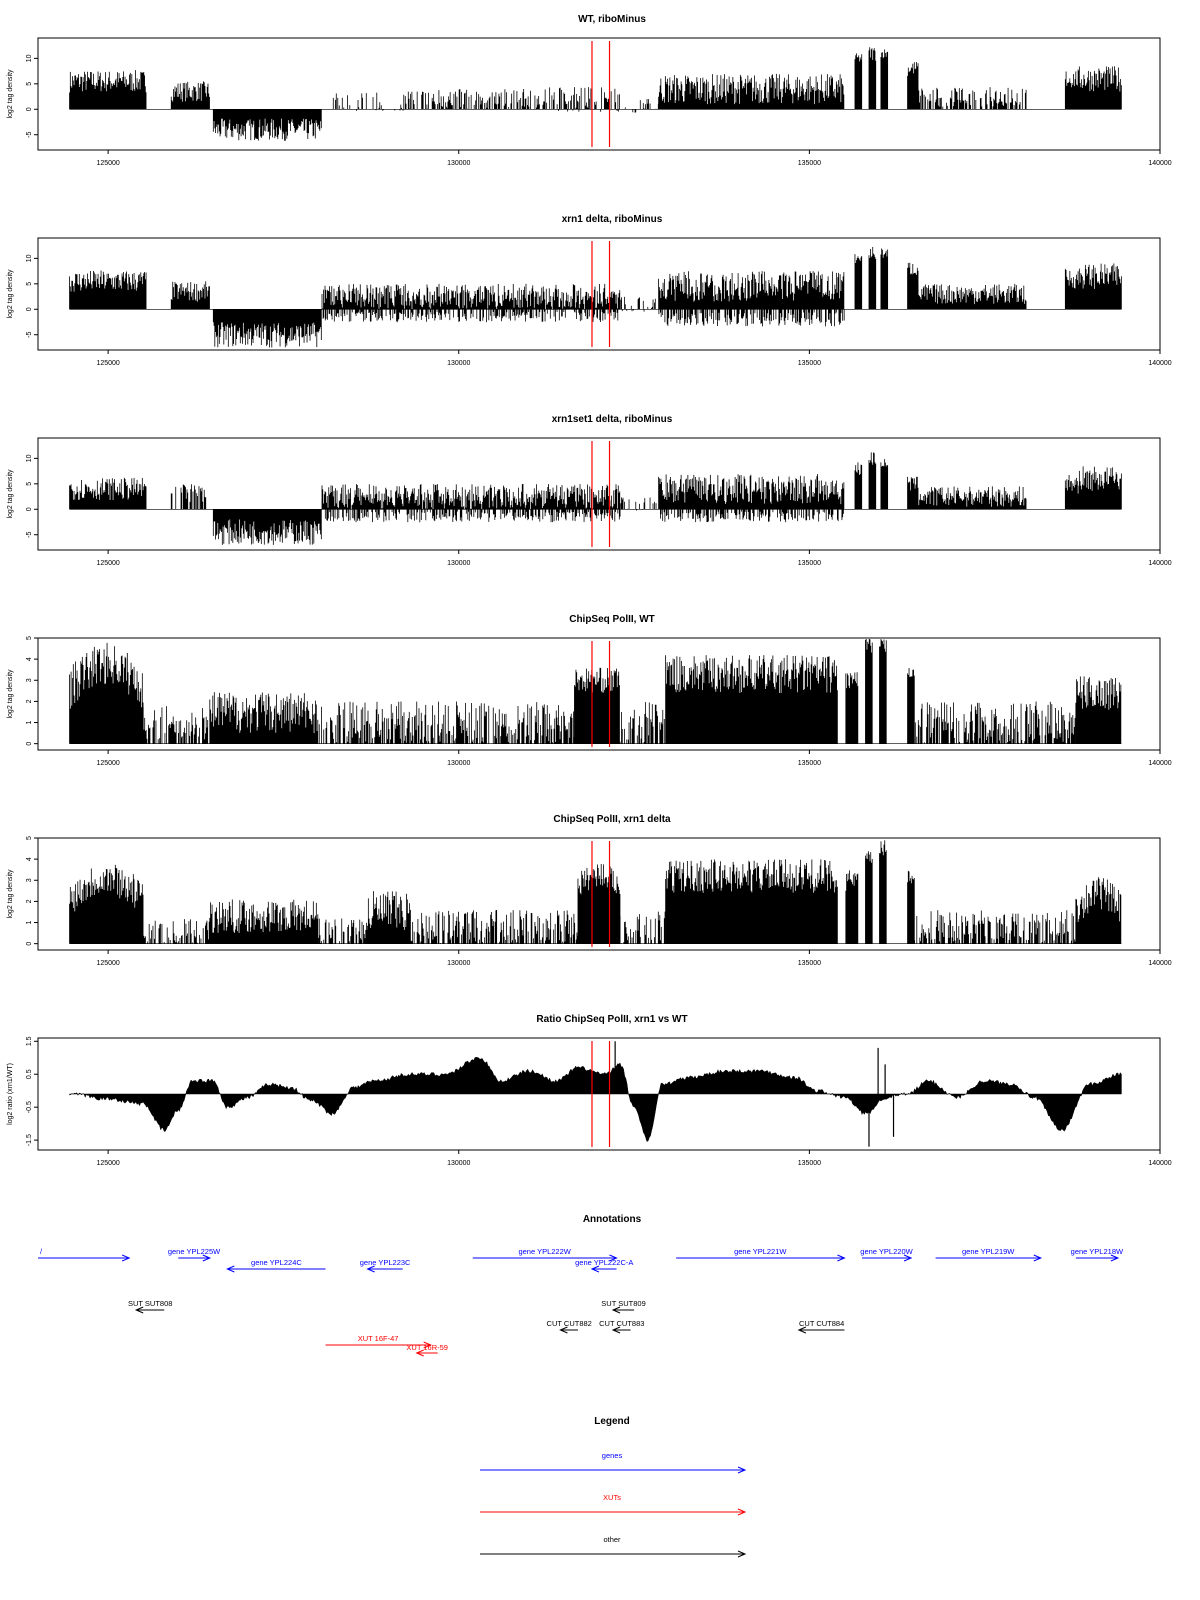  I want to click on annotation-label: gene YPL225W, so click(194, 1251).